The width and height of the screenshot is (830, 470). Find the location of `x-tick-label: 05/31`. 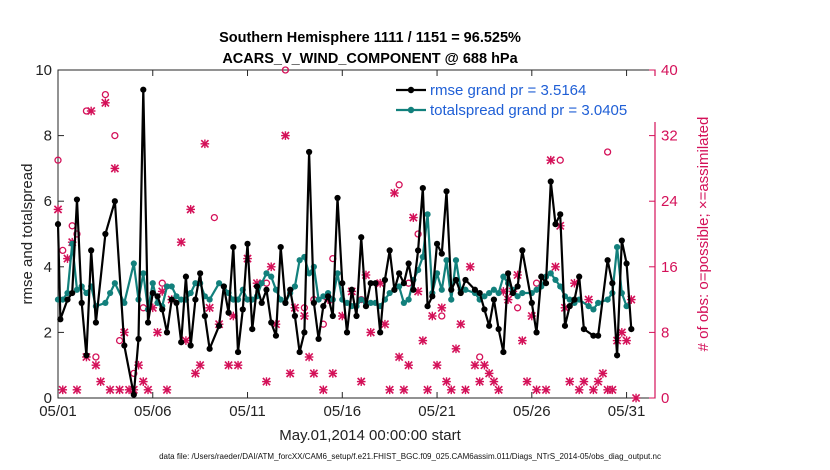

x-tick-label: 05/31 is located at coordinates (627, 411).